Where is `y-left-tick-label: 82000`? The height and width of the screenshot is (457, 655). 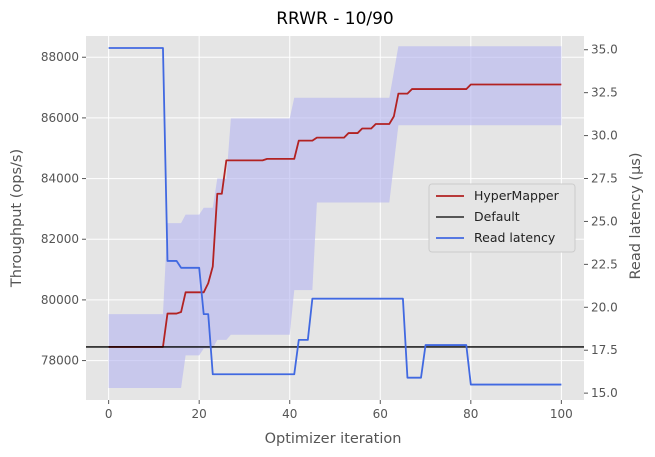 y-left-tick-label: 82000 is located at coordinates (60, 239).